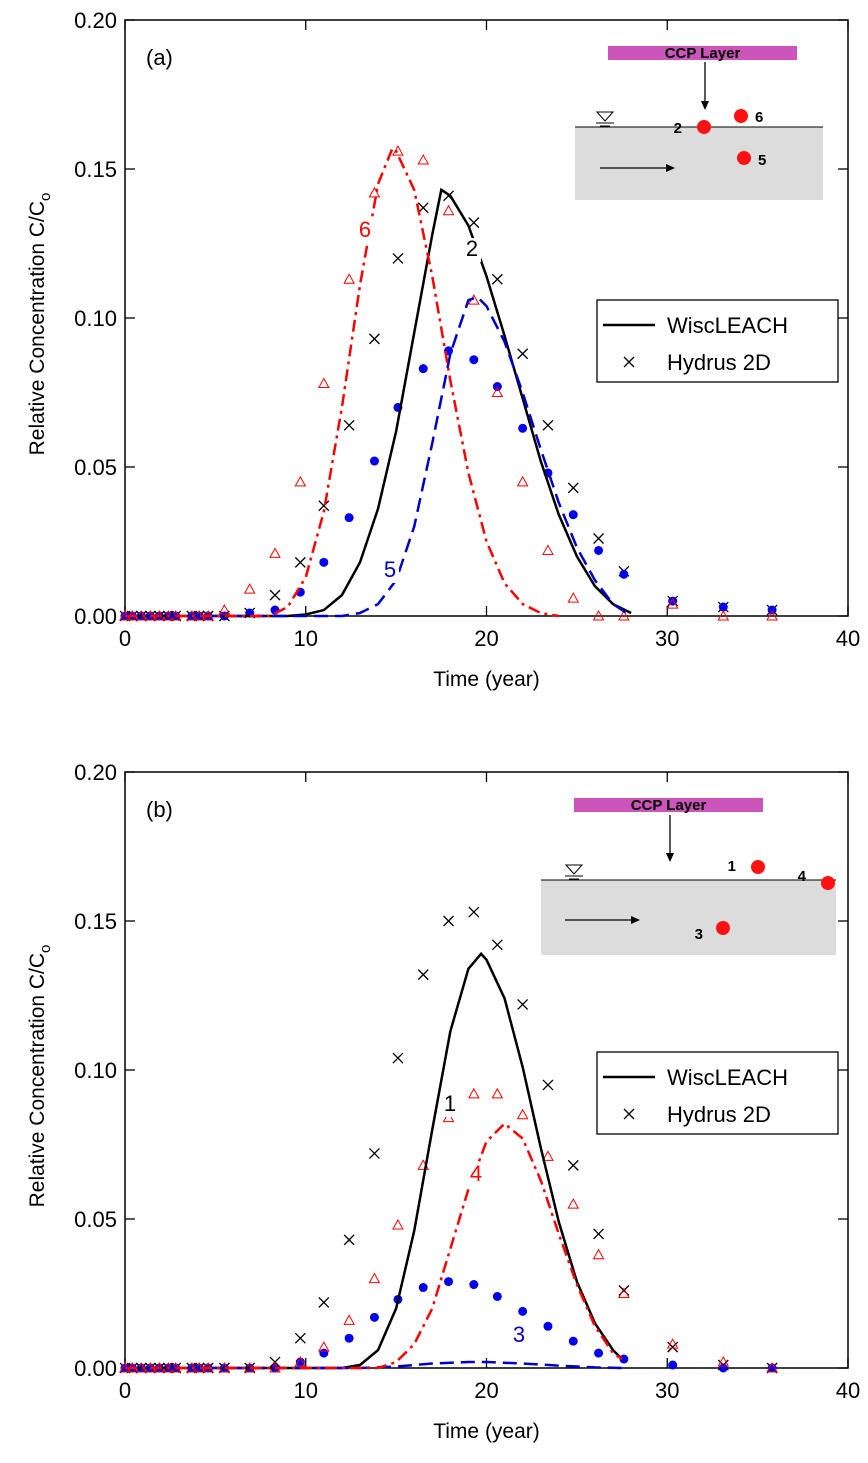  What do you see at coordinates (159, 57) in the screenshot?
I see `panel-label: (a)` at bounding box center [159, 57].